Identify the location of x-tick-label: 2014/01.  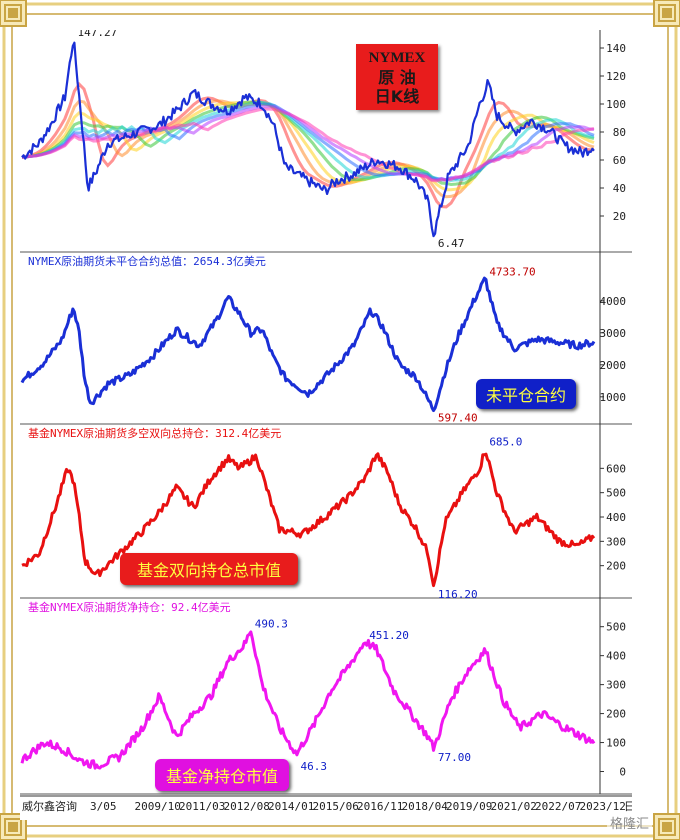
(291, 806).